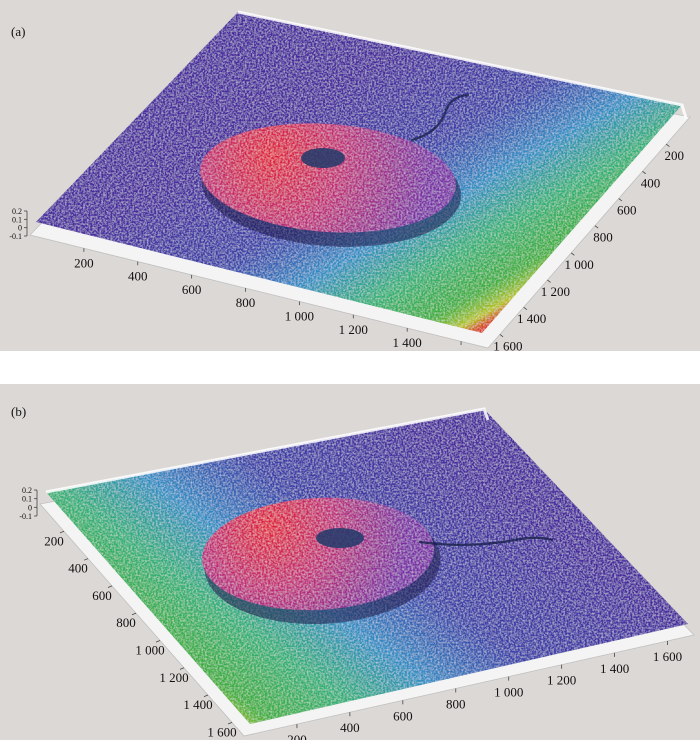 This screenshot has height=740, width=700. Describe the element at coordinates (18, 31) in the screenshot. I see `panel-label-a: (a)` at that location.